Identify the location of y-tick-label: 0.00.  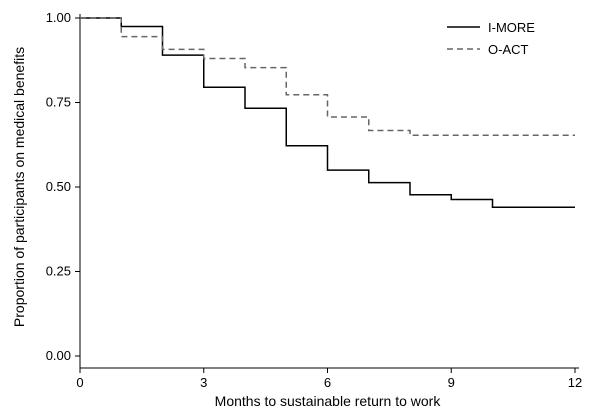
(58, 355).